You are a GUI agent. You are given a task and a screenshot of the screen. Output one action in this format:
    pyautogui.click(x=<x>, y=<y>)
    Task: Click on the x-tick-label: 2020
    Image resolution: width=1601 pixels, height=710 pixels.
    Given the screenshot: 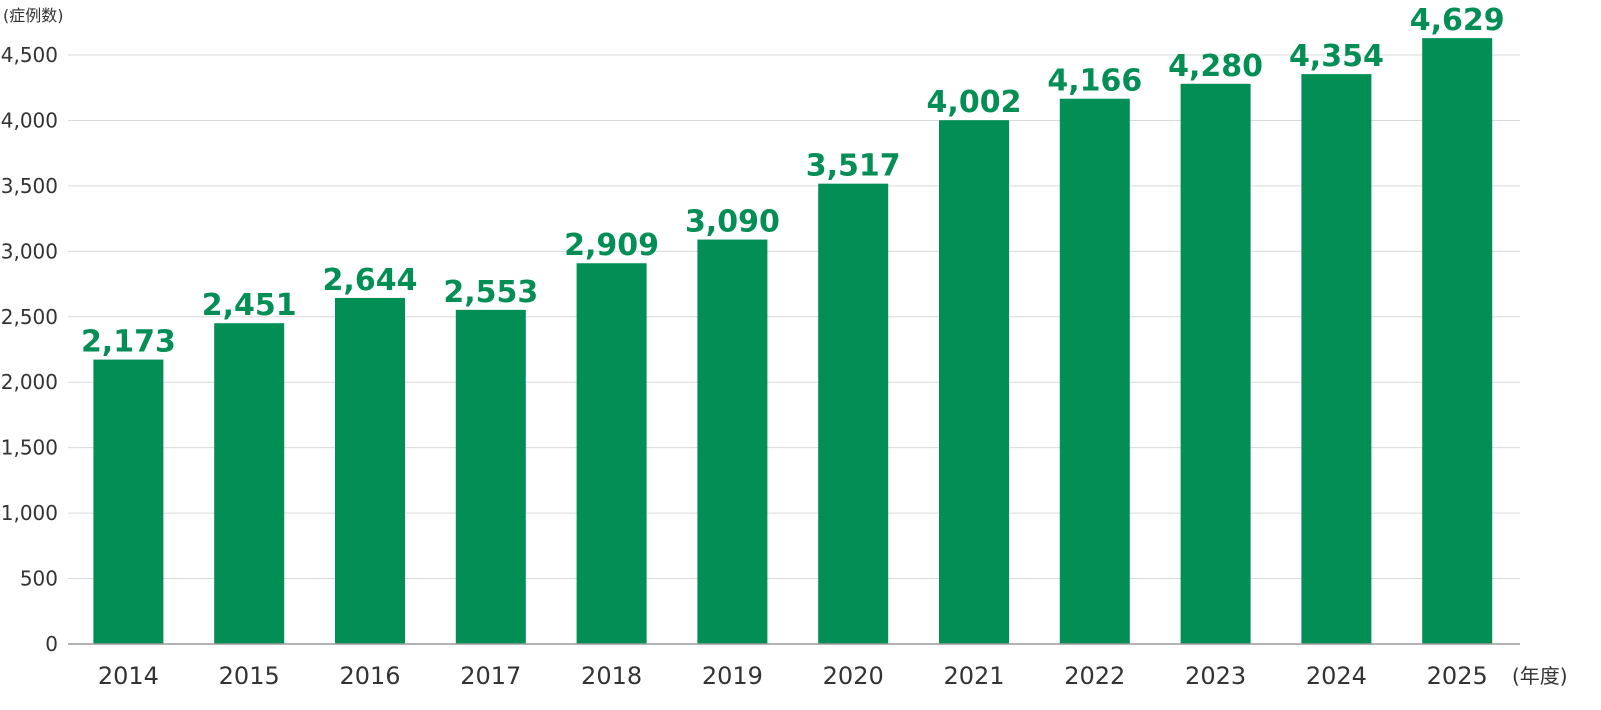 What is the action you would take?
    pyautogui.click(x=853, y=676)
    